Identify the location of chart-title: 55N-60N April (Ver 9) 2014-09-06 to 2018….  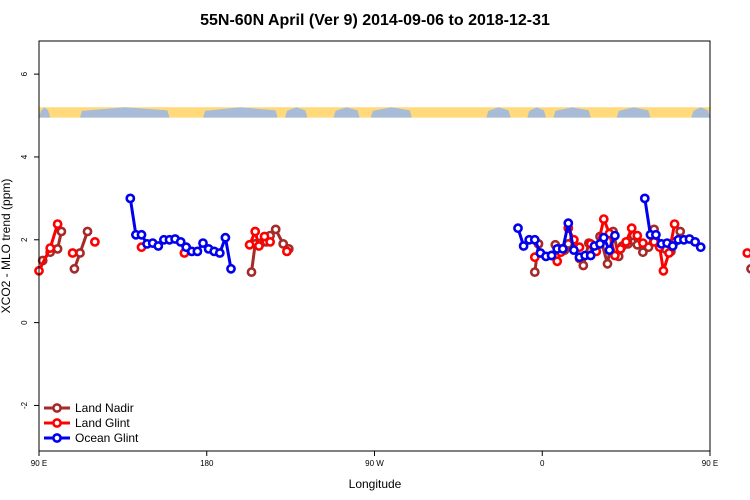
(375, 20).